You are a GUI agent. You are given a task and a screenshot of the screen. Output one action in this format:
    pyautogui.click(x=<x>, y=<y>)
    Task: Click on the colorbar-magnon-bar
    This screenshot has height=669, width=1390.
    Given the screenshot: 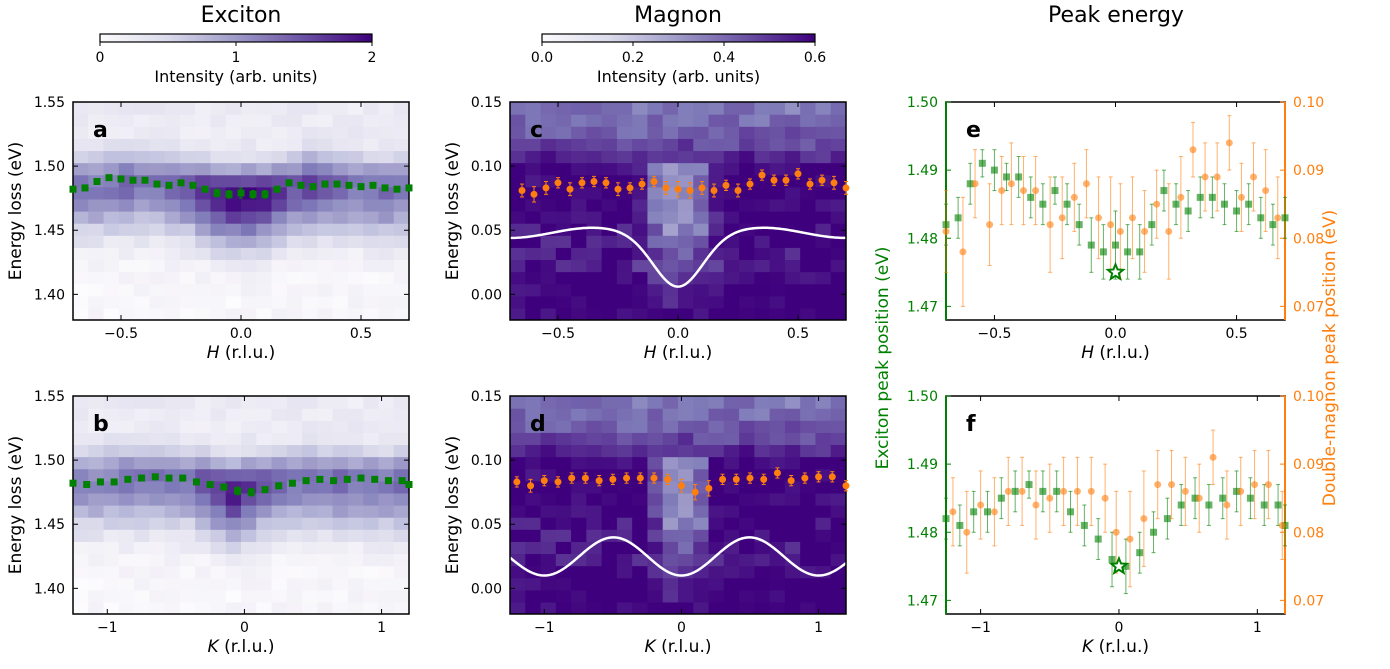 What is the action you would take?
    pyautogui.click(x=678, y=38)
    